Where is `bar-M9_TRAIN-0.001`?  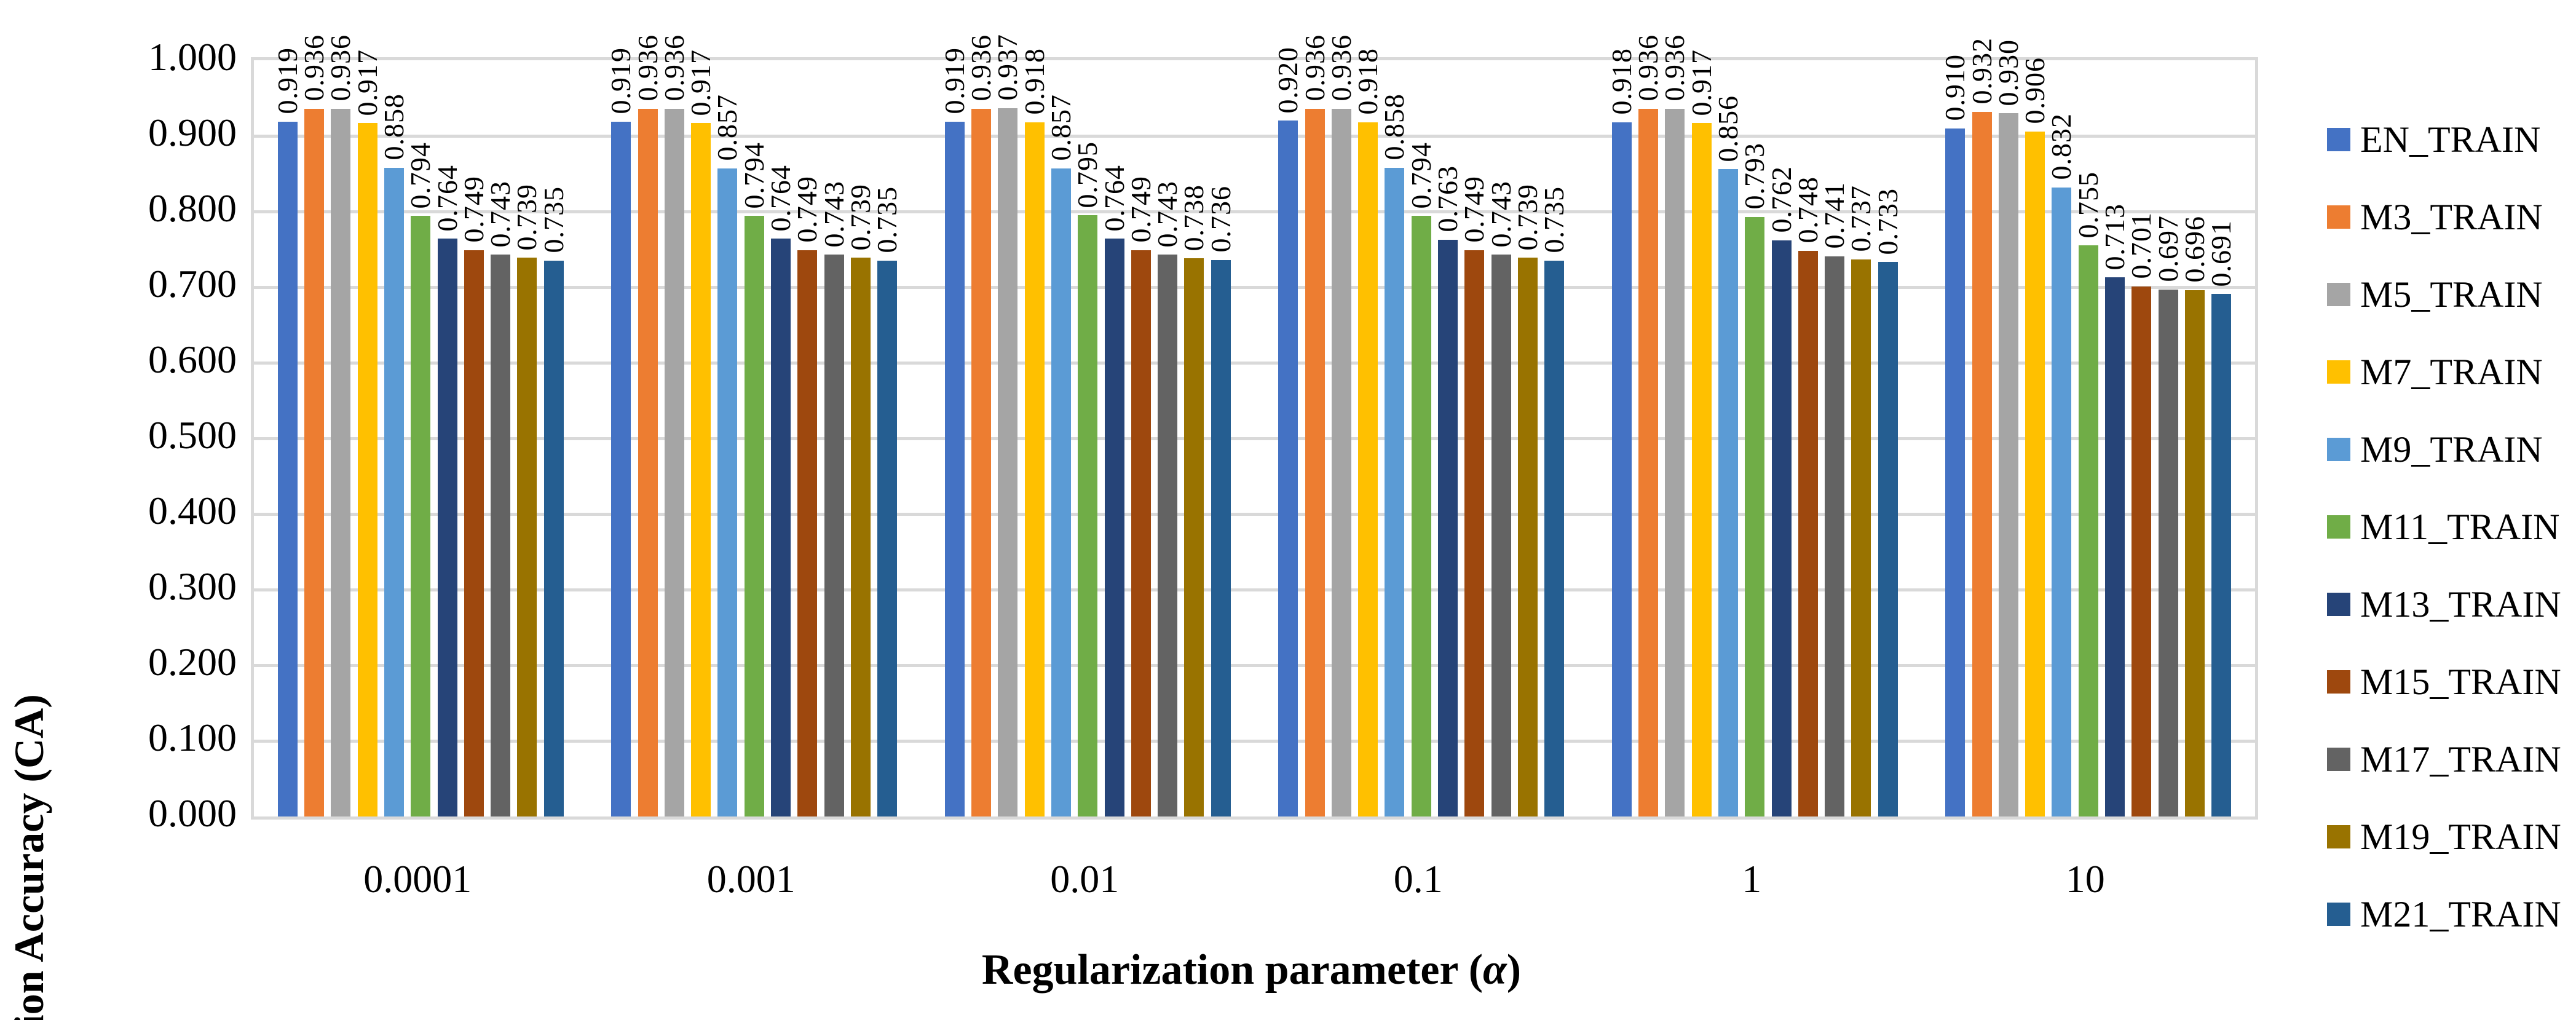 bar-M9_TRAIN-0.001 is located at coordinates (727, 492).